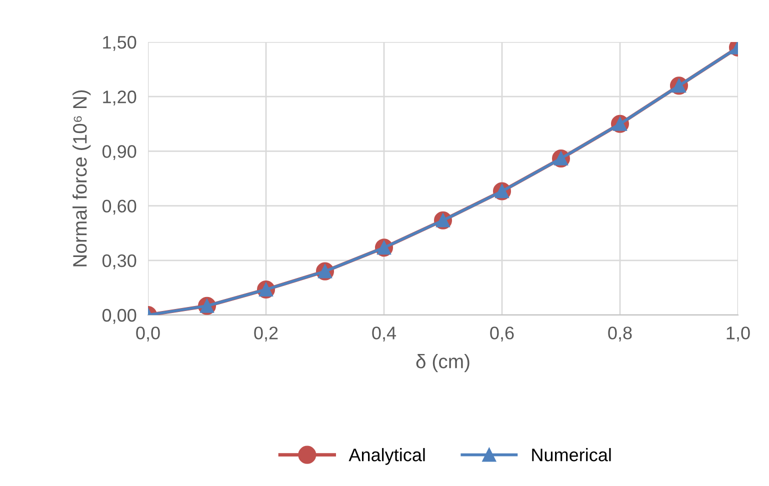 This screenshot has width=769, height=486. Describe the element at coordinates (502, 334) in the screenshot. I see `x-tick-label: 0,6` at that location.